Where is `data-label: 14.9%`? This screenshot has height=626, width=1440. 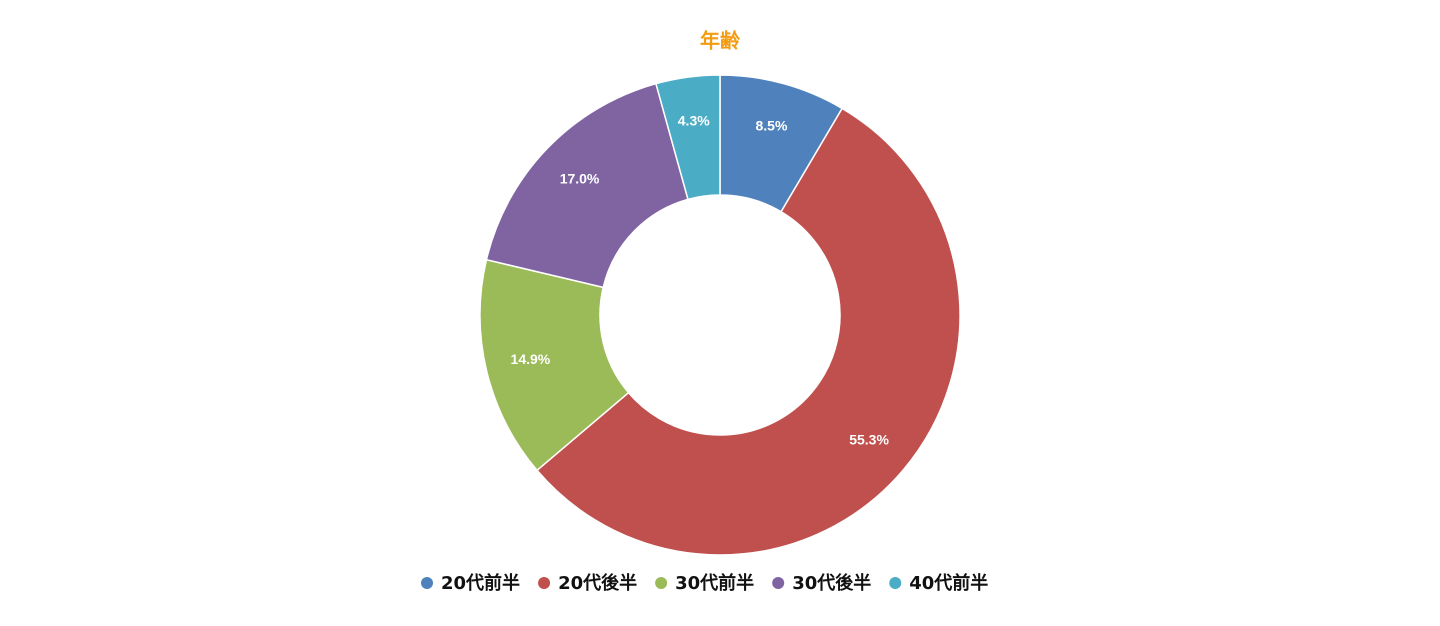
data-label: 14.9% is located at coordinates (531, 359).